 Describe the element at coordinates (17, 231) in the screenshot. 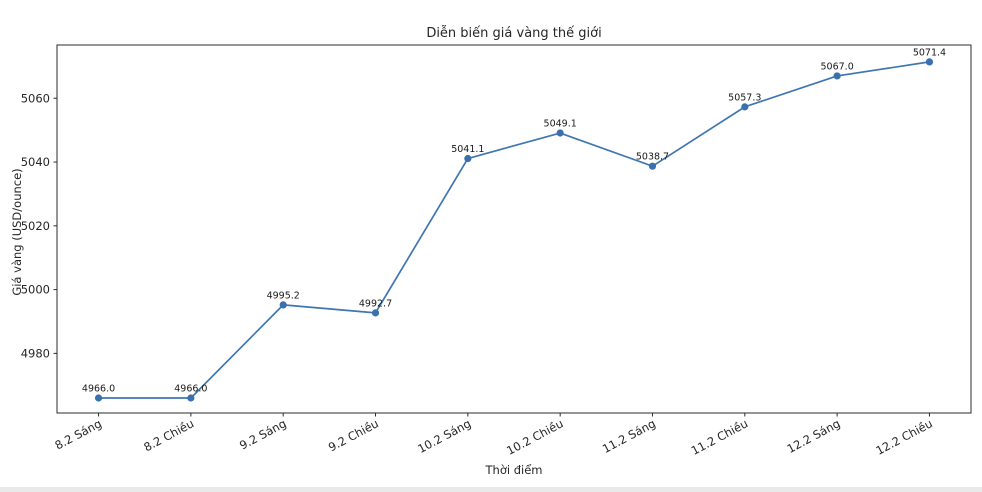

I see `y-axis-title: Giá vàng (USD/ounce)` at that location.